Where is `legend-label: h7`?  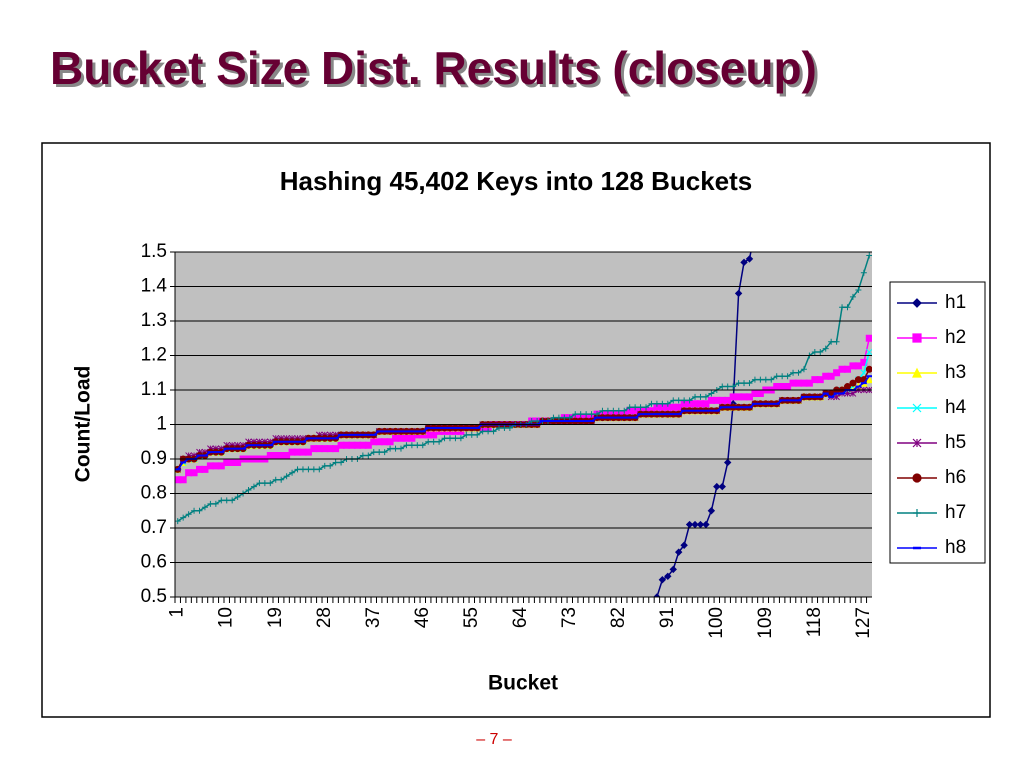
legend-label: h7 is located at coordinates (955, 512).